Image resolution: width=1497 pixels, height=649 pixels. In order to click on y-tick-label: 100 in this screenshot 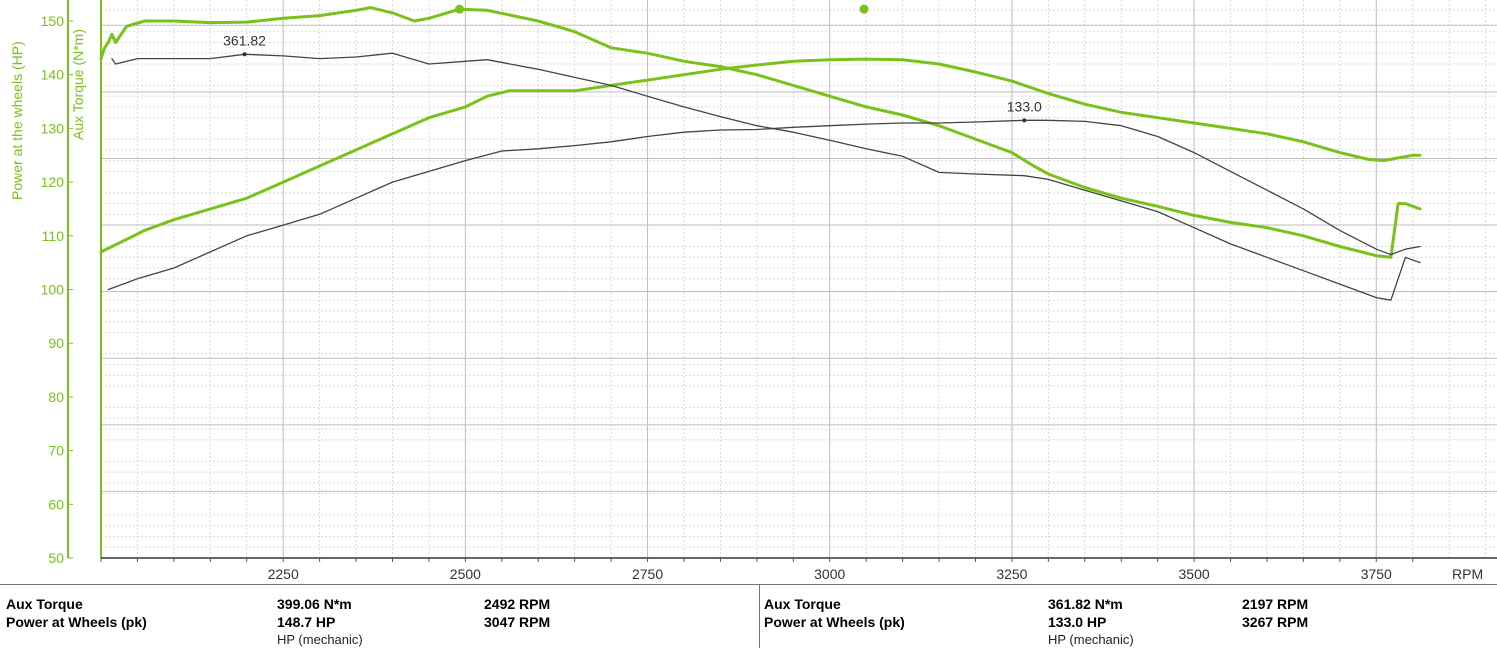, I will do `click(53, 290)`.